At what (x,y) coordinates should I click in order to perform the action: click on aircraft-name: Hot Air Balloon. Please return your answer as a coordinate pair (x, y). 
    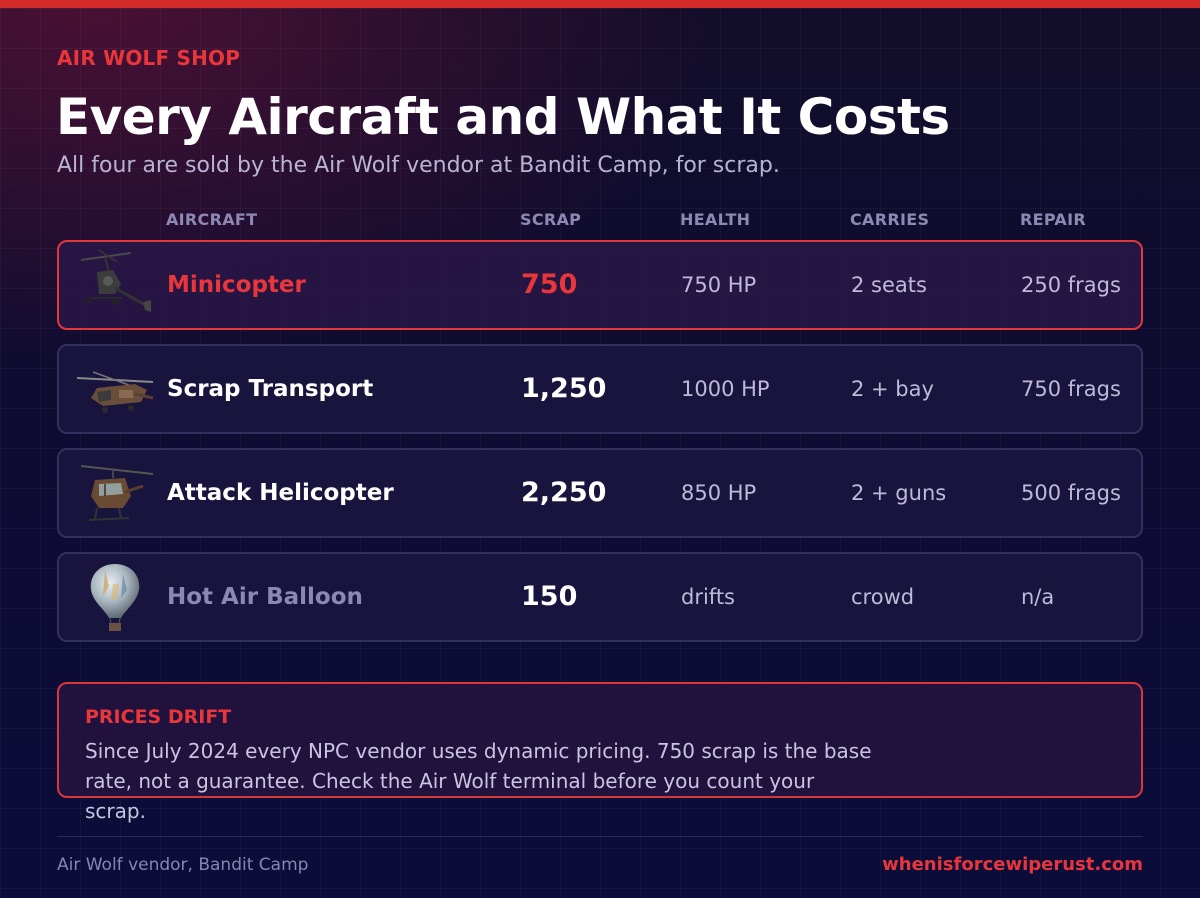
    Looking at the image, I should click on (265, 597).